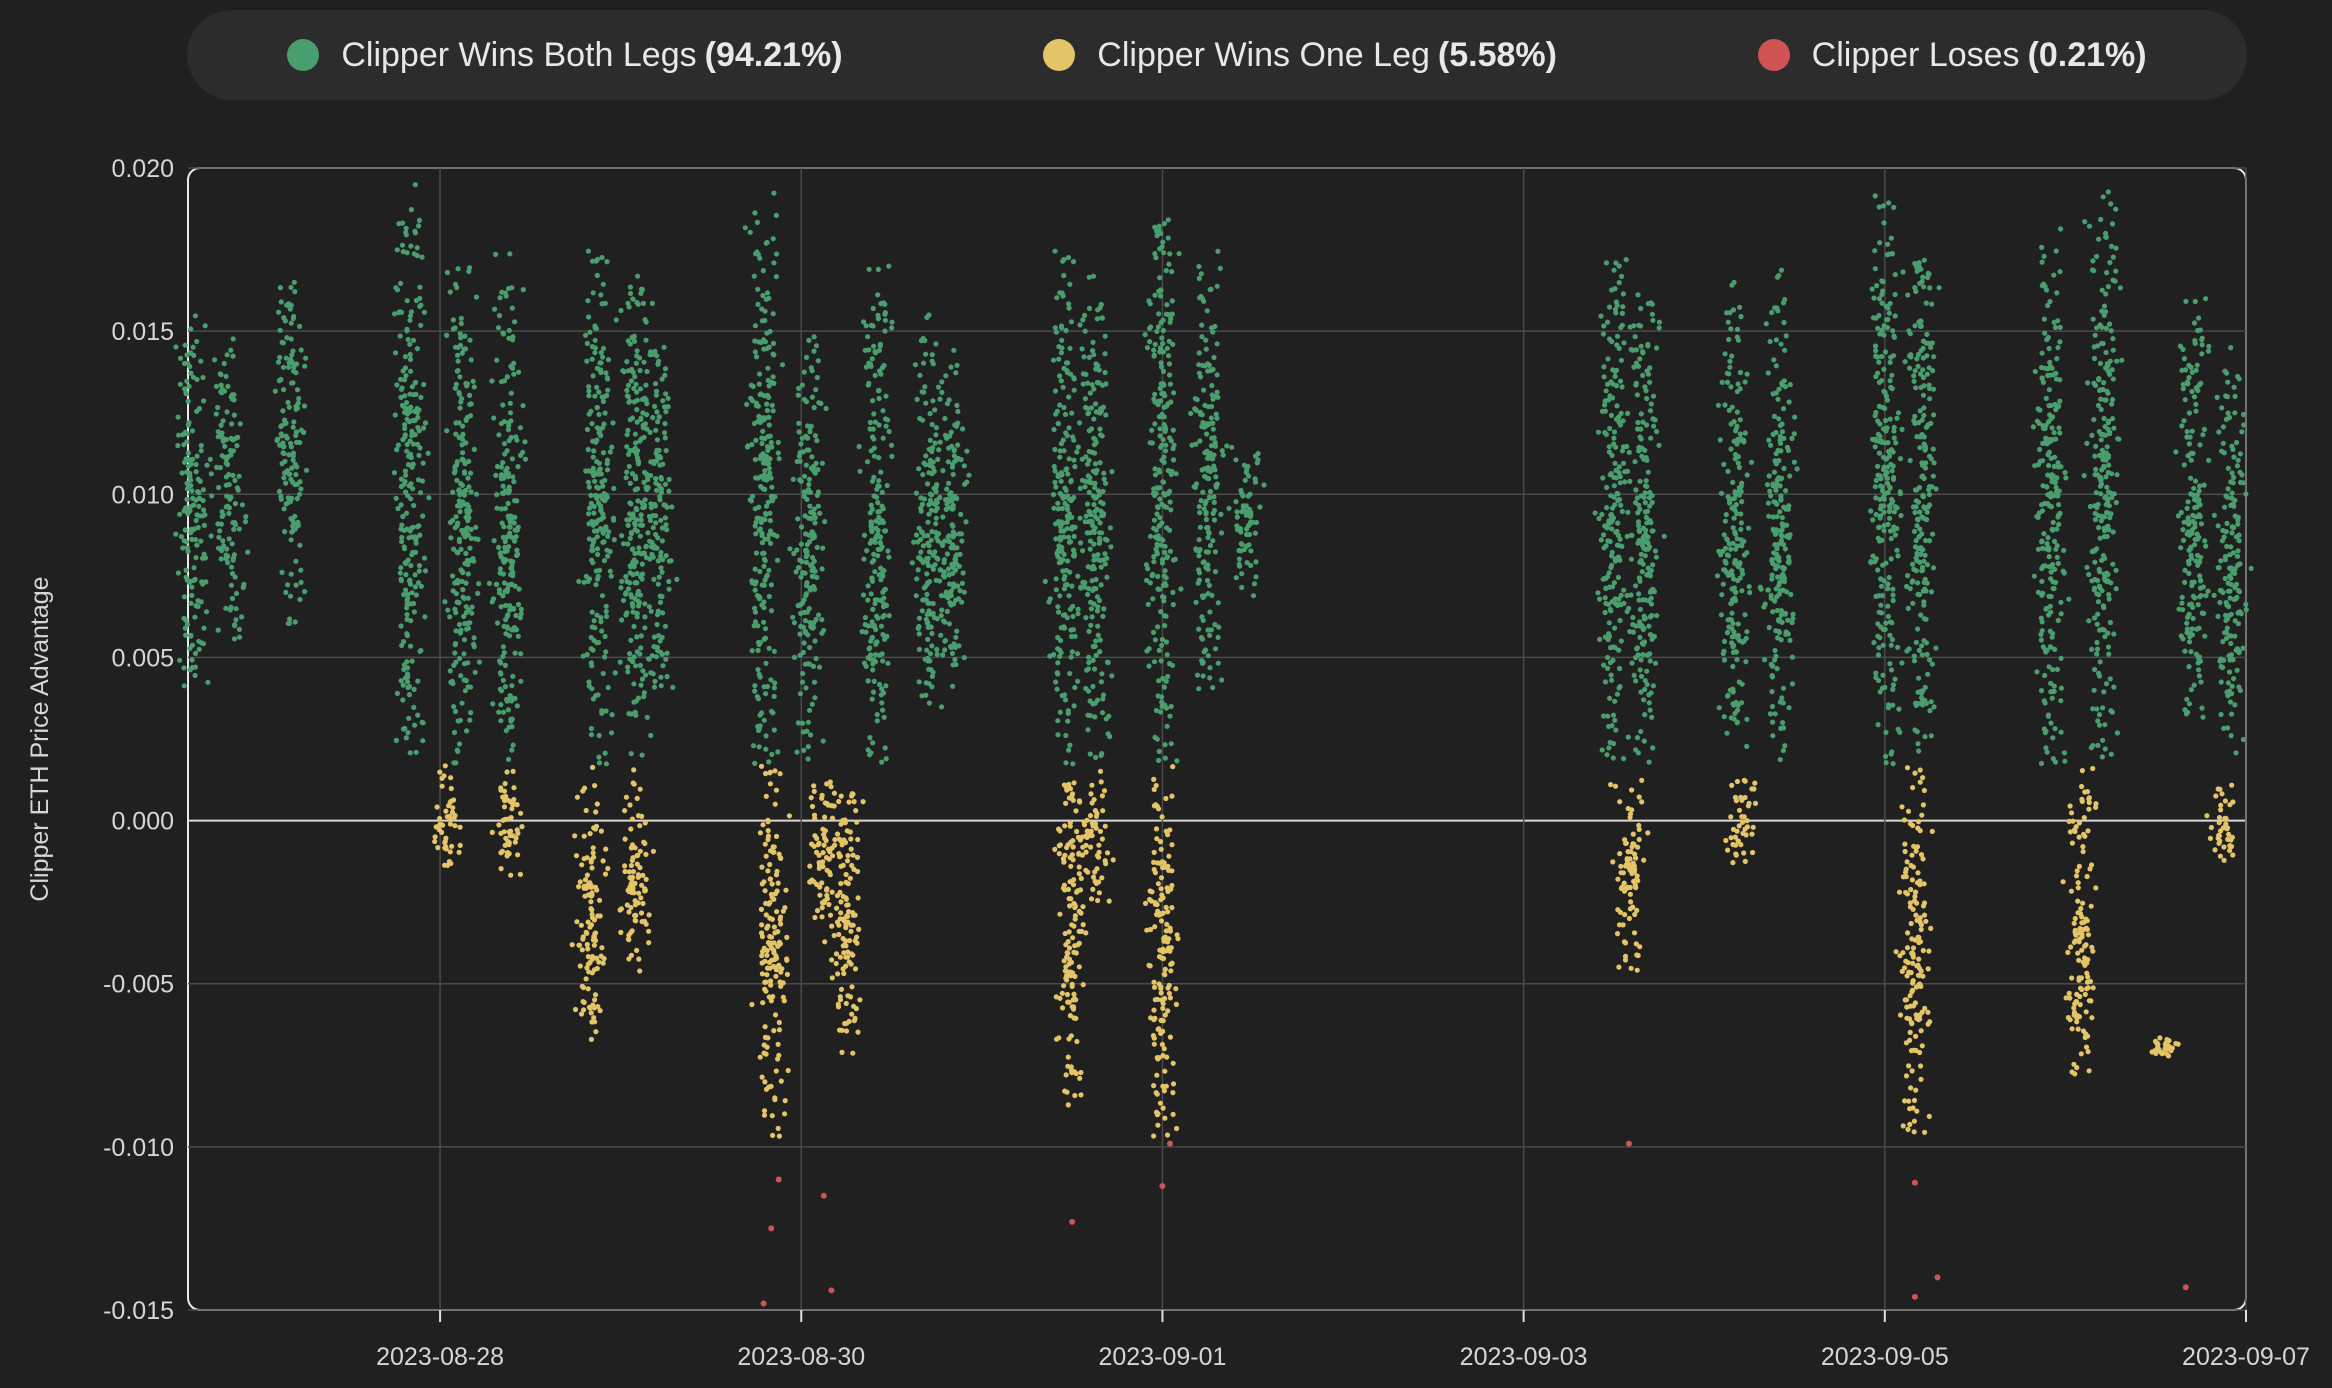 The width and height of the screenshot is (2332, 1388). What do you see at coordinates (1952, 55) in the screenshot?
I see `legend-item-loses: Clipper Loses (0.21%)` at bounding box center [1952, 55].